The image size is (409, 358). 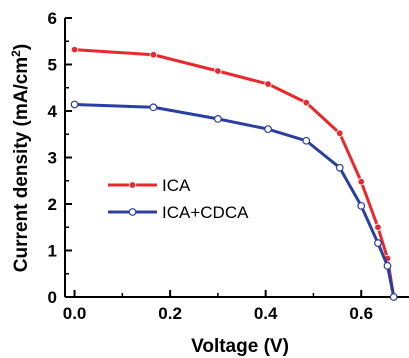 I want to click on y-axis-title-end: ), so click(x=21, y=47).